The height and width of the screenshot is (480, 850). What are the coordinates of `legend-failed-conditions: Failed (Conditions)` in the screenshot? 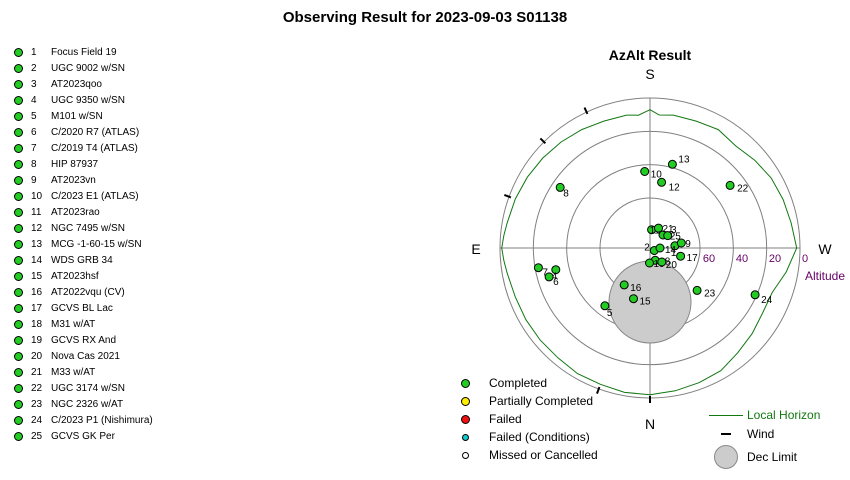 It's located at (528, 437).